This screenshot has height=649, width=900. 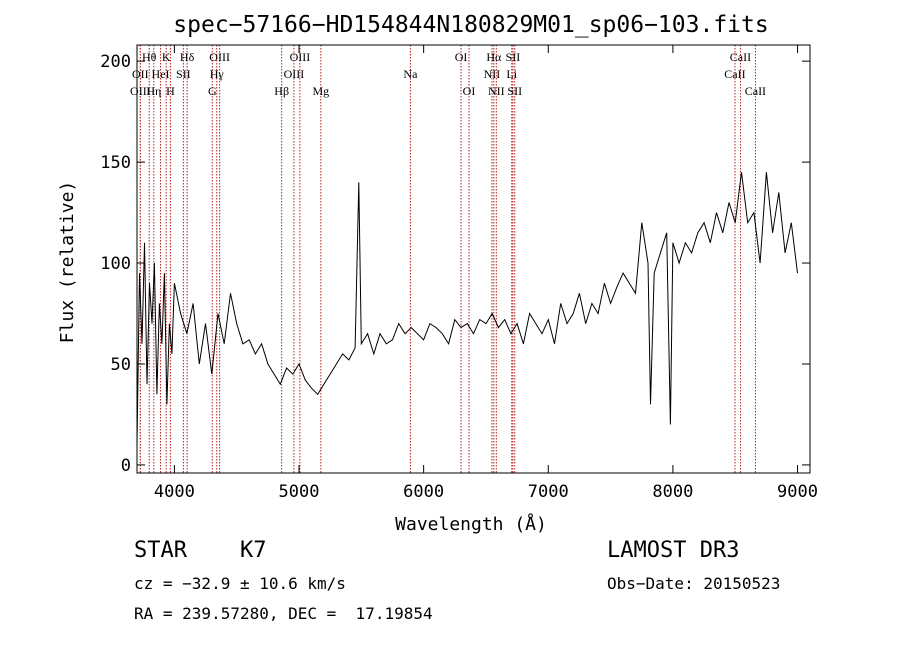 What do you see at coordinates (121, 365) in the screenshot?
I see `y-tick-label-1: 50` at bounding box center [121, 365].